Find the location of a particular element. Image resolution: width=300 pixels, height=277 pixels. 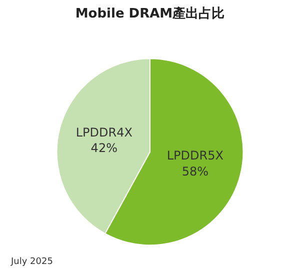

text: July 2025 is located at coordinates (31, 262).